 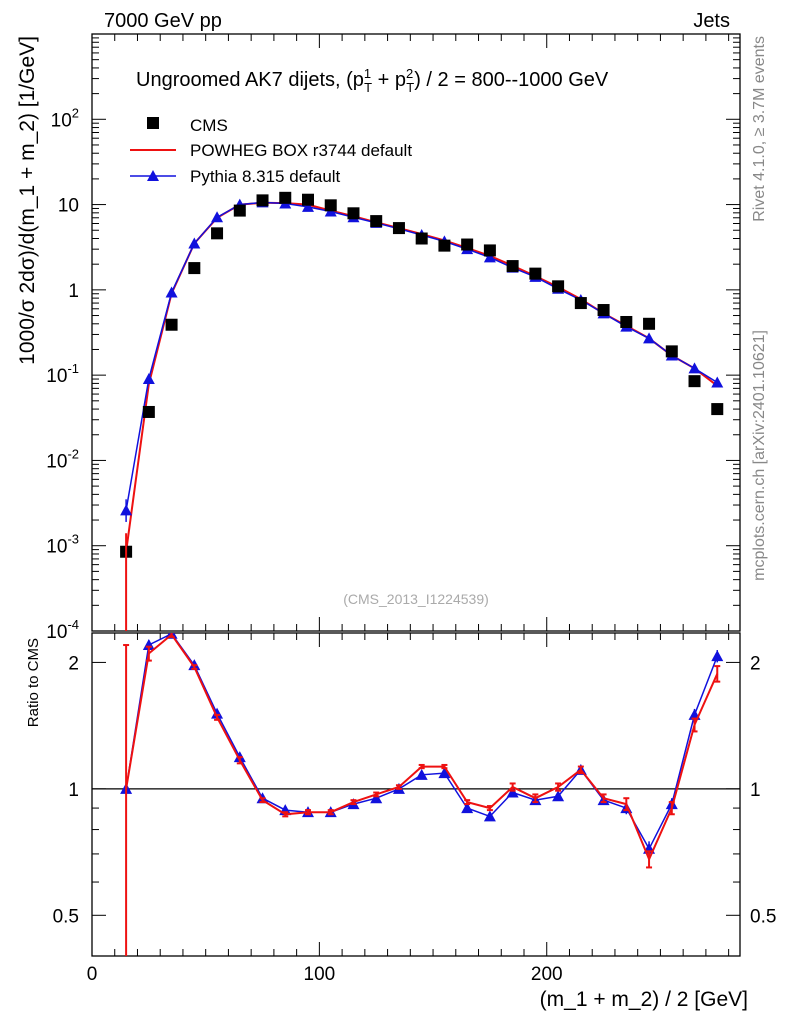 What do you see at coordinates (511, 80) in the screenshot?
I see `title-suffix: ) / 2 = 800--1000 GeV` at bounding box center [511, 80].